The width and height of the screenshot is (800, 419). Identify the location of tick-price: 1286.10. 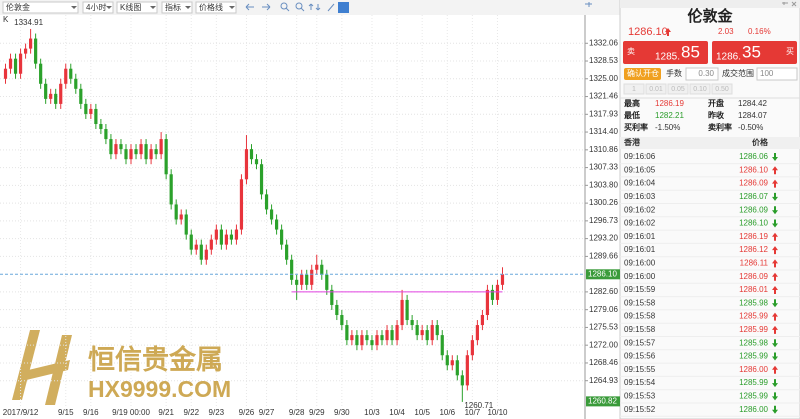
(753, 223).